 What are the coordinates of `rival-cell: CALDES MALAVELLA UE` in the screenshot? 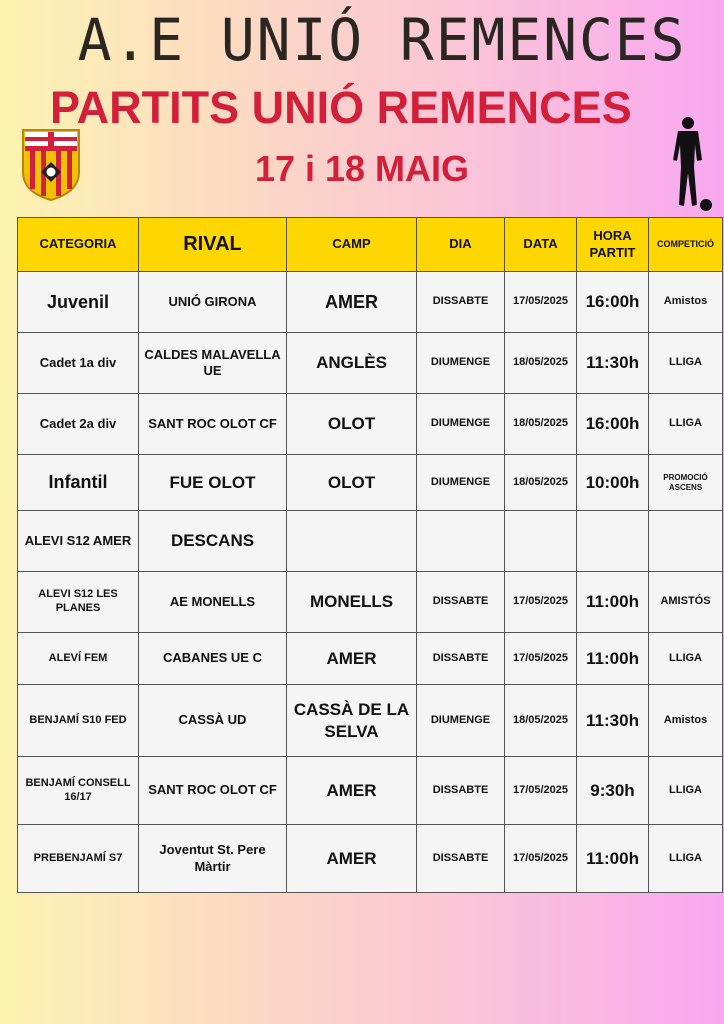 It's located at (212, 363).